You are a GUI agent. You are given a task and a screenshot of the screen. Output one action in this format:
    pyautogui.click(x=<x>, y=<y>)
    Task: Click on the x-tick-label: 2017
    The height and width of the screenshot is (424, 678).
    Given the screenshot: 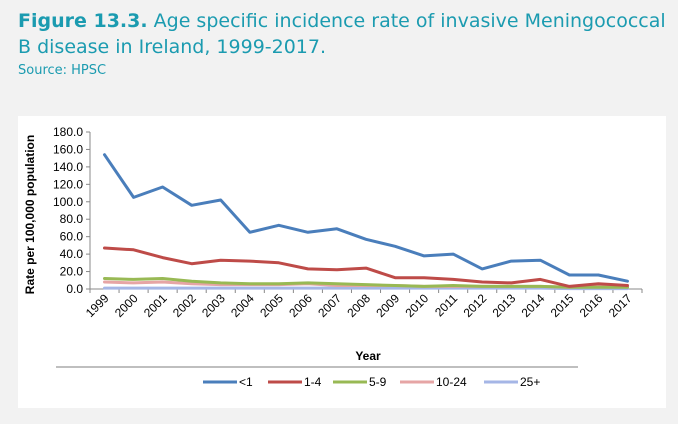 What is the action you would take?
    pyautogui.click(x=620, y=305)
    